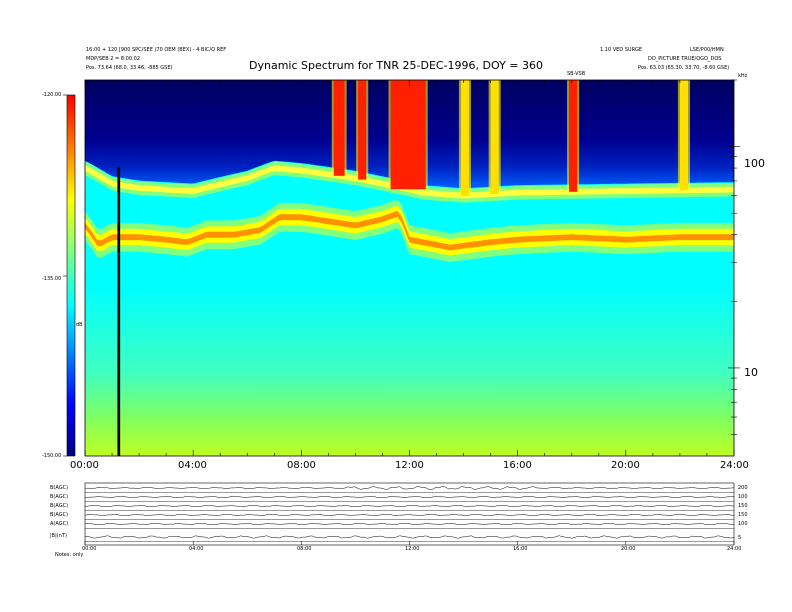  Describe the element at coordinates (743, 76) in the screenshot. I see `y-unit-label: kHz` at that location.